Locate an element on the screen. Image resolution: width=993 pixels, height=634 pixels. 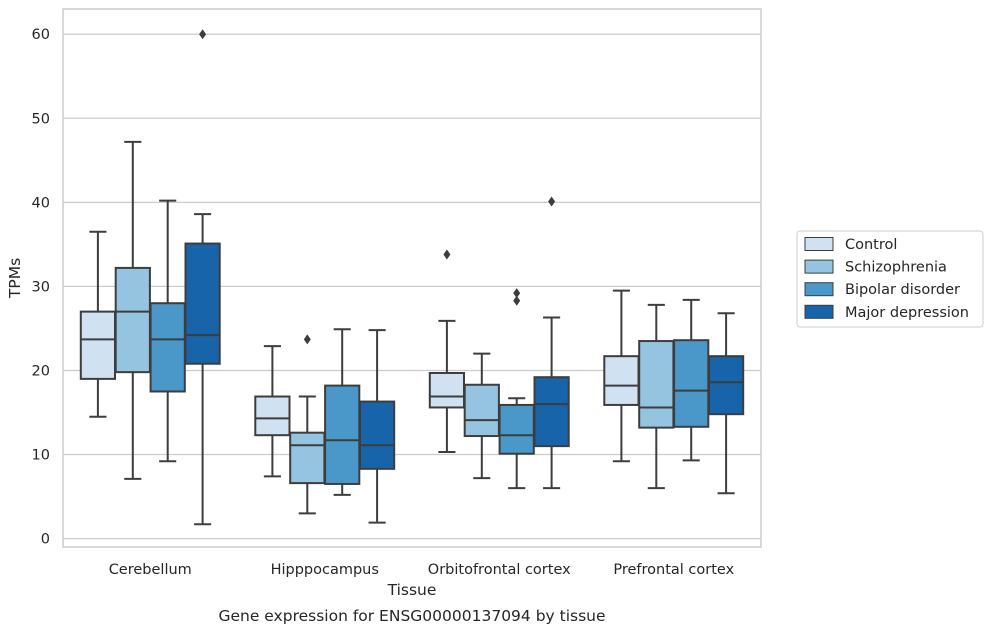
y-tick-label: 30 is located at coordinates (41, 287).